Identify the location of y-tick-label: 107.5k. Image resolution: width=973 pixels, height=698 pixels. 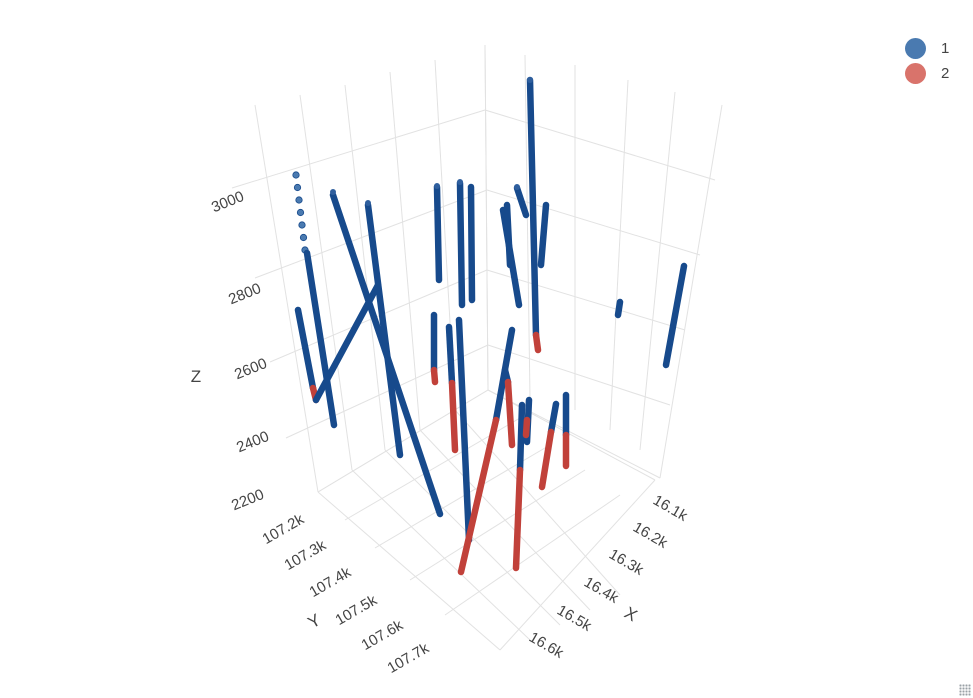
(356, 609).